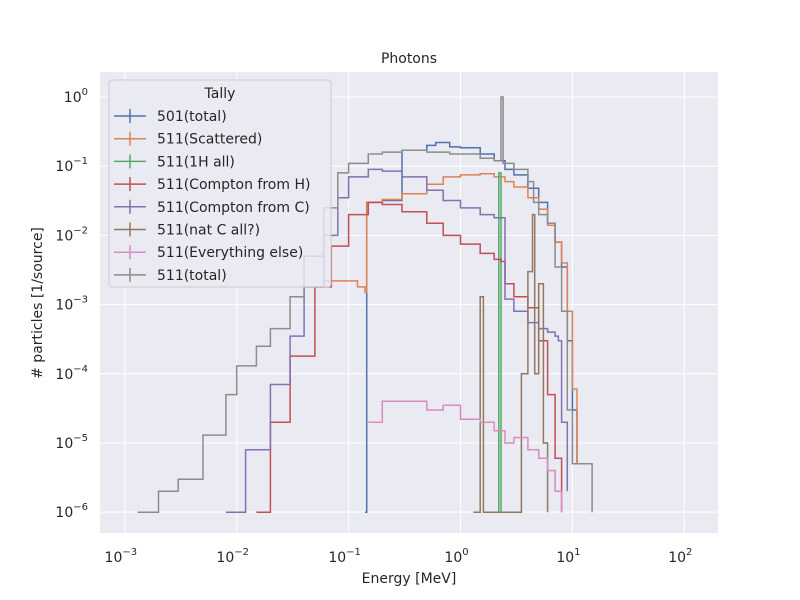 Image resolution: width=800 pixels, height=600 pixels. Describe the element at coordinates (209, 140) in the screenshot. I see `legend-label: 511(Scattered)` at that location.